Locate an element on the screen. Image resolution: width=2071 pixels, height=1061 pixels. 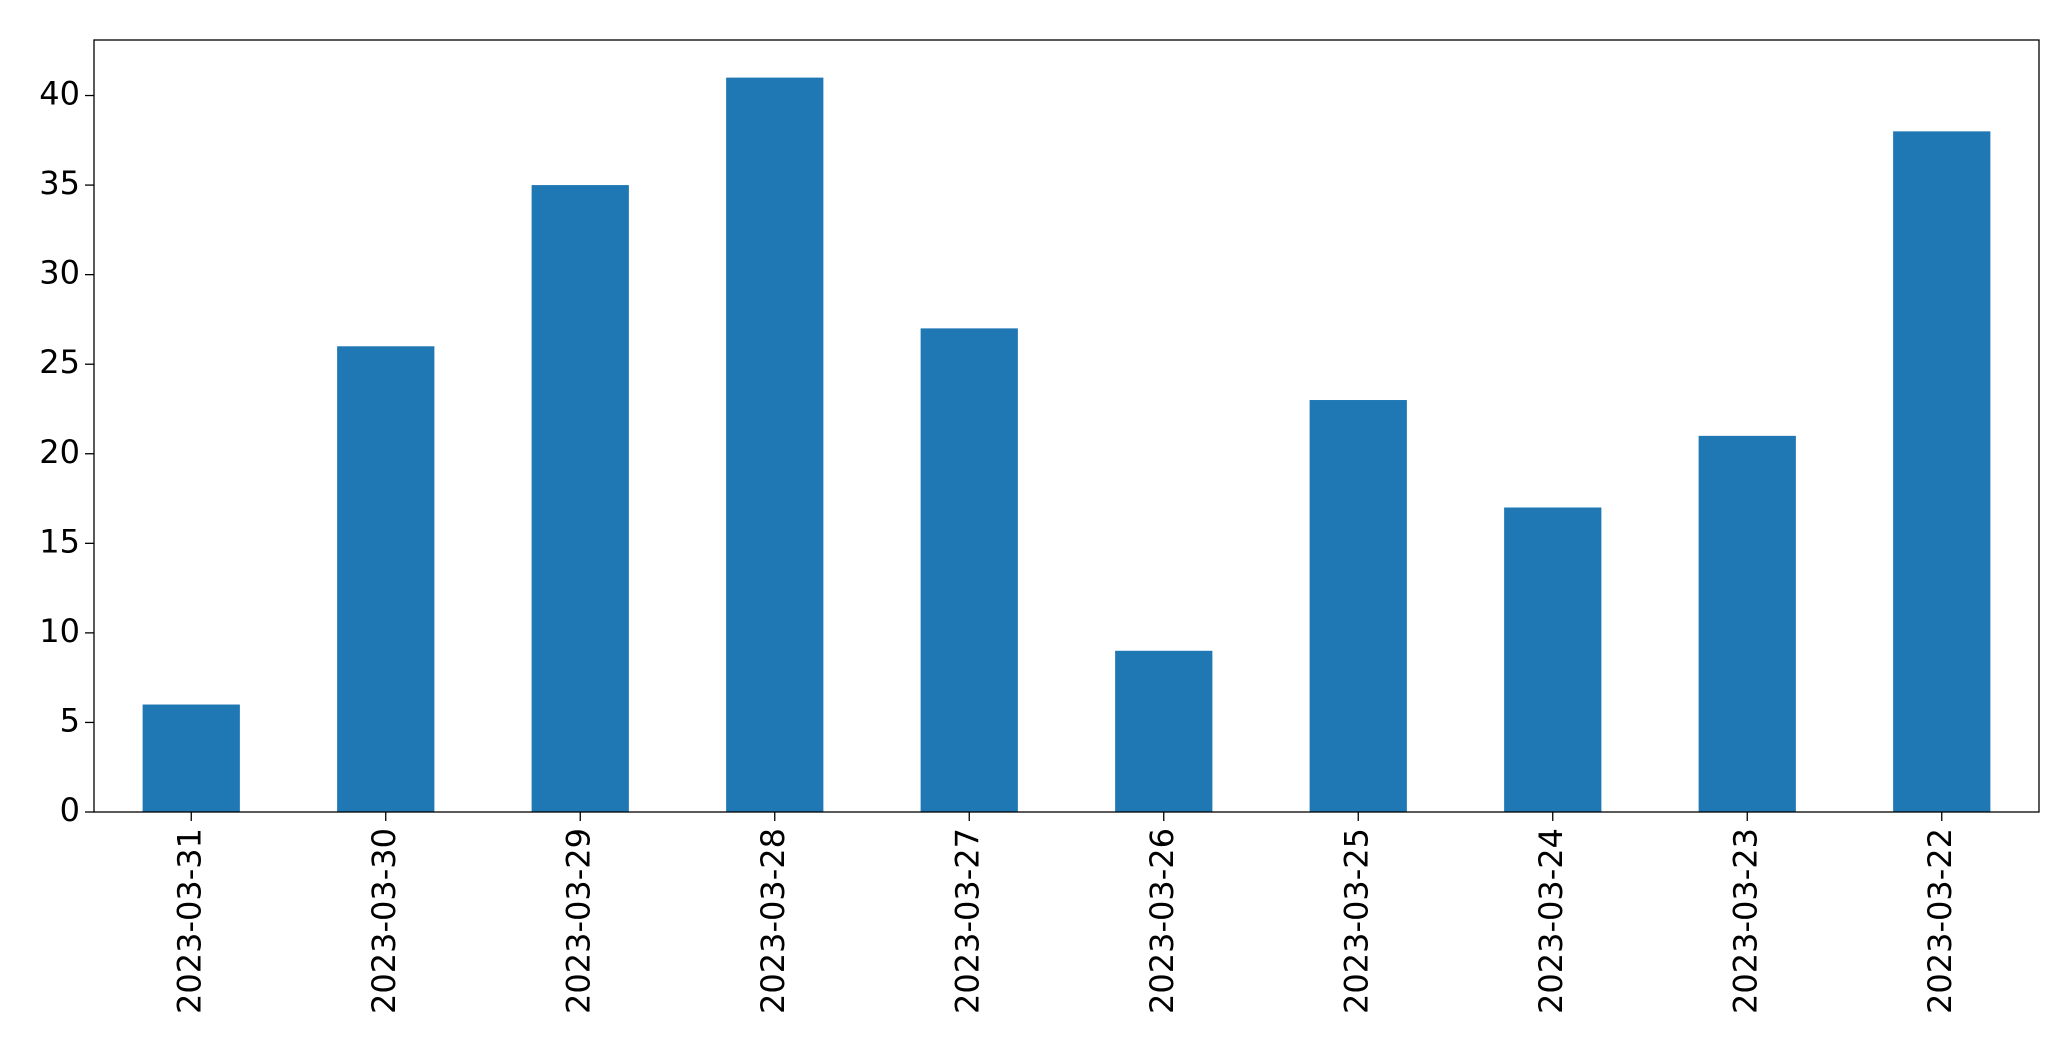
x-tick-label: 2023-03-29 is located at coordinates (578, 921).